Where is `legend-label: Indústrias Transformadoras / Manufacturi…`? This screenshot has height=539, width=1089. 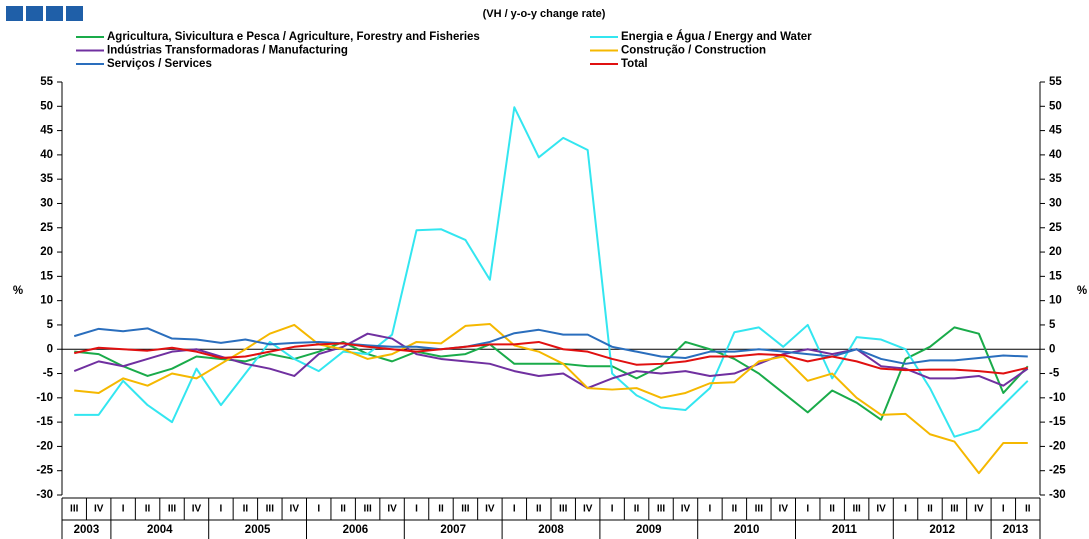 legend-label: Indústrias Transformadoras / Manufacturi… is located at coordinates (227, 51).